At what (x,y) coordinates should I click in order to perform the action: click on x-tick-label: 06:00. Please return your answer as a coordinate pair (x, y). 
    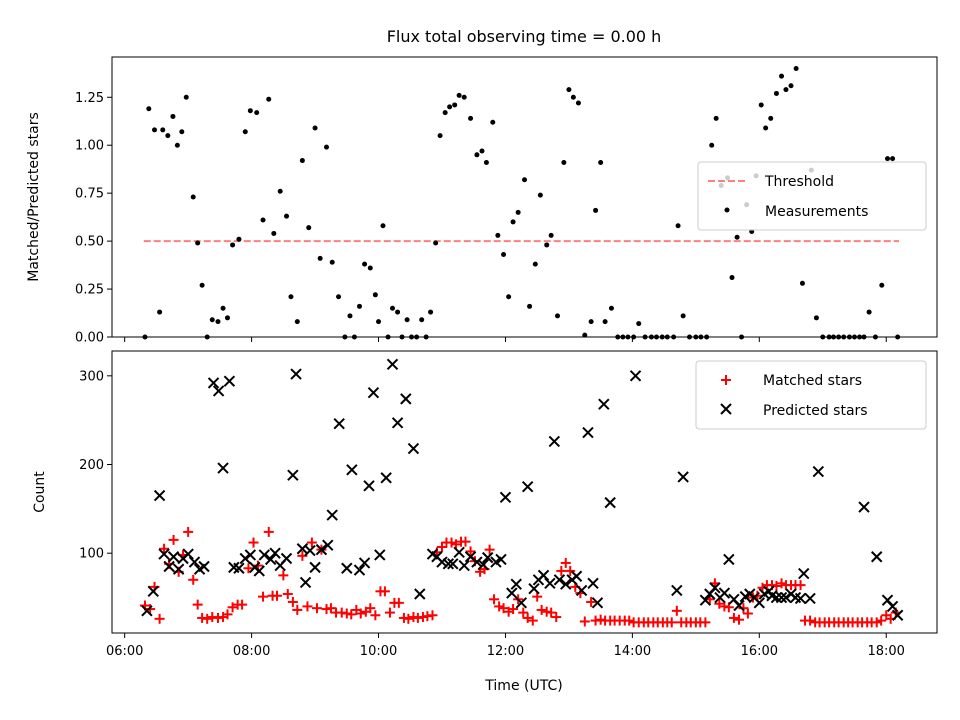
    Looking at the image, I should click on (124, 651).